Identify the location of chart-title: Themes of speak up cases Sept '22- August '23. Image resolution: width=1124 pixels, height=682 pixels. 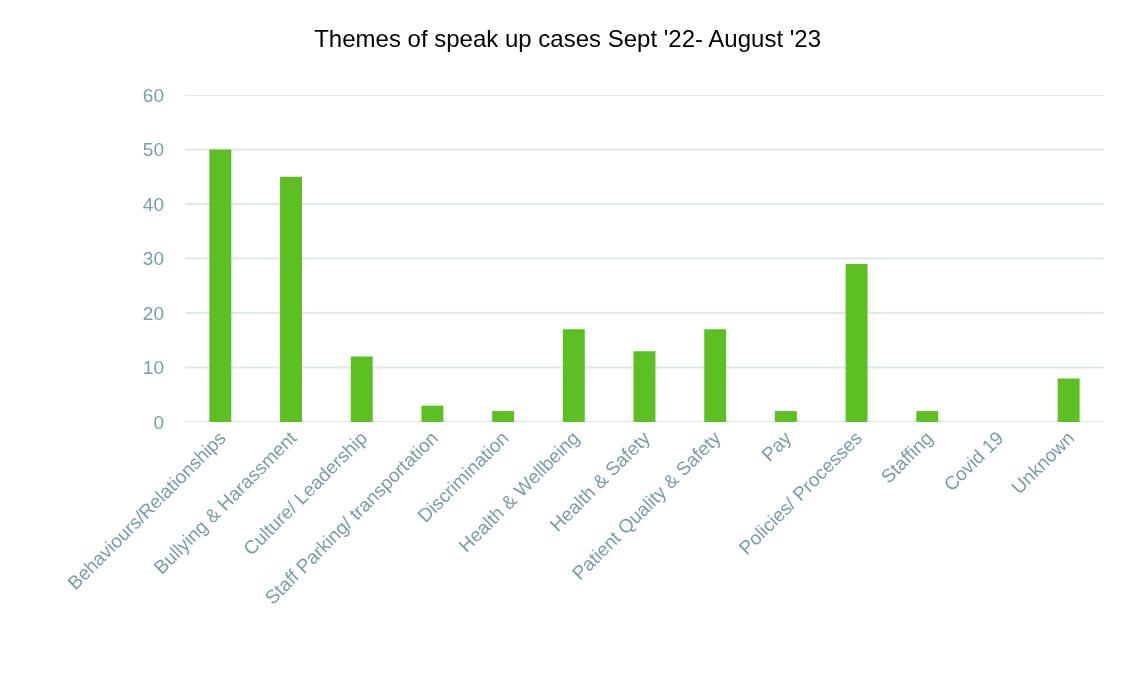
(568, 39).